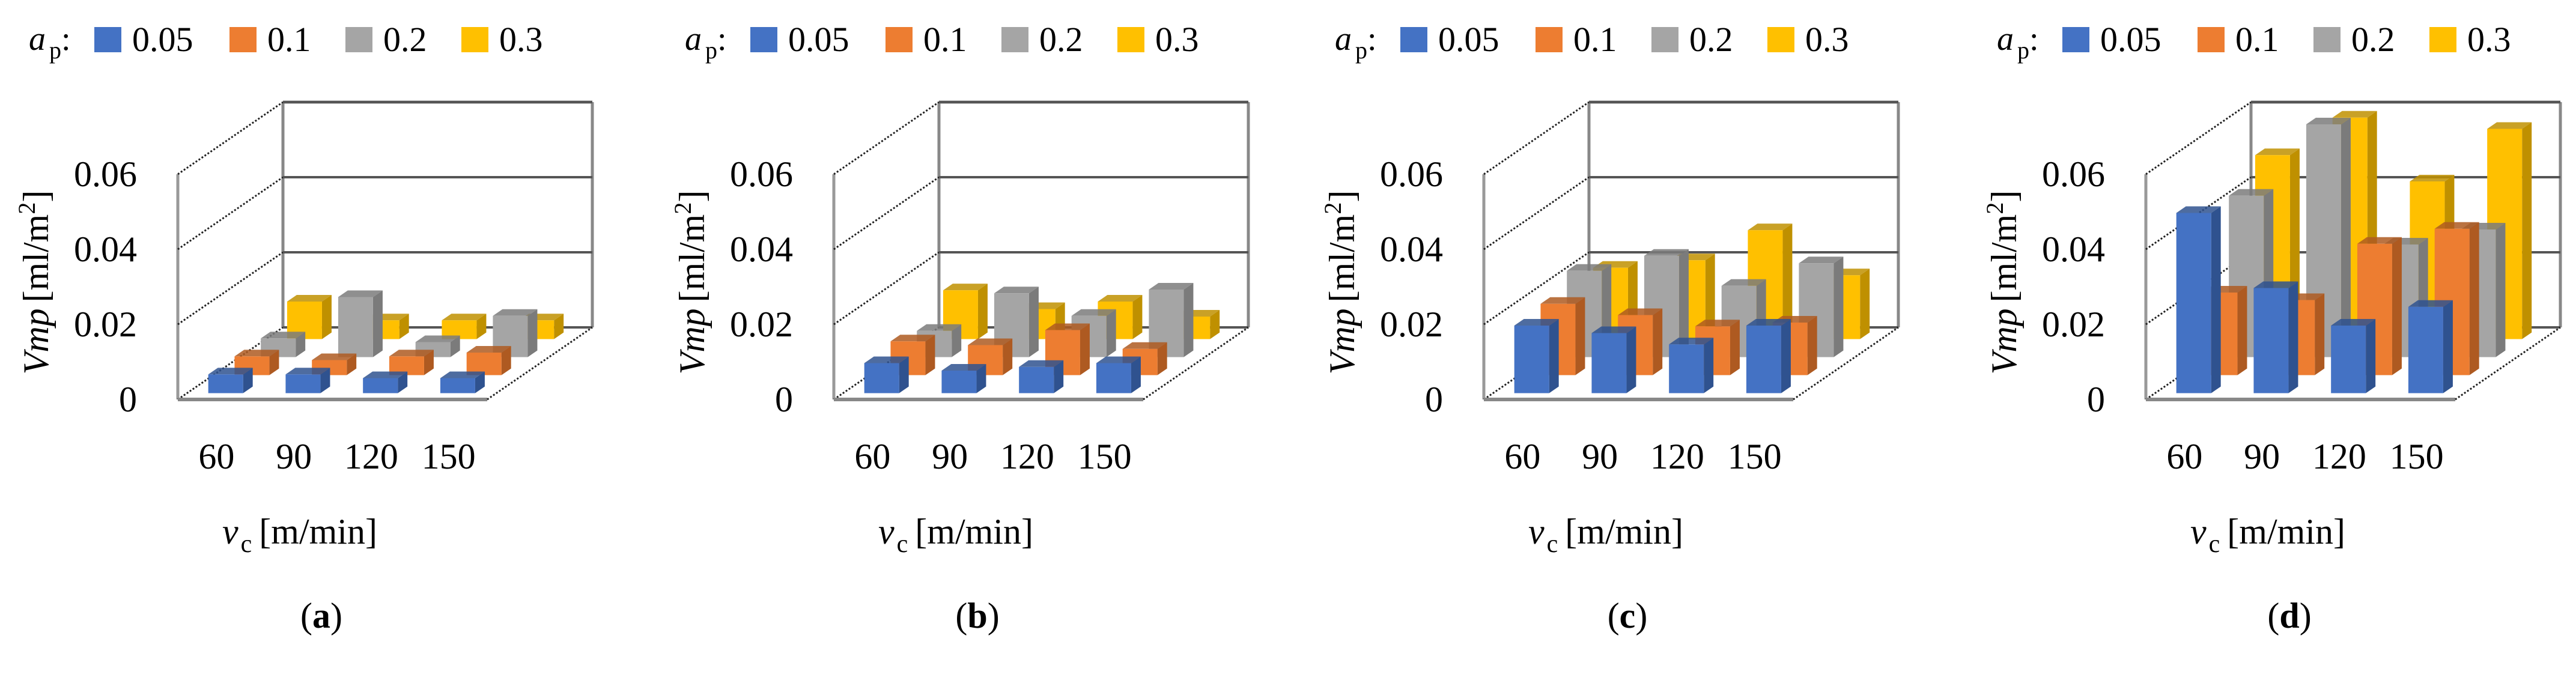 This screenshot has width=2576, height=695. What do you see at coordinates (2508, 363) in the screenshot?
I see `floor-right-edge` at bounding box center [2508, 363].